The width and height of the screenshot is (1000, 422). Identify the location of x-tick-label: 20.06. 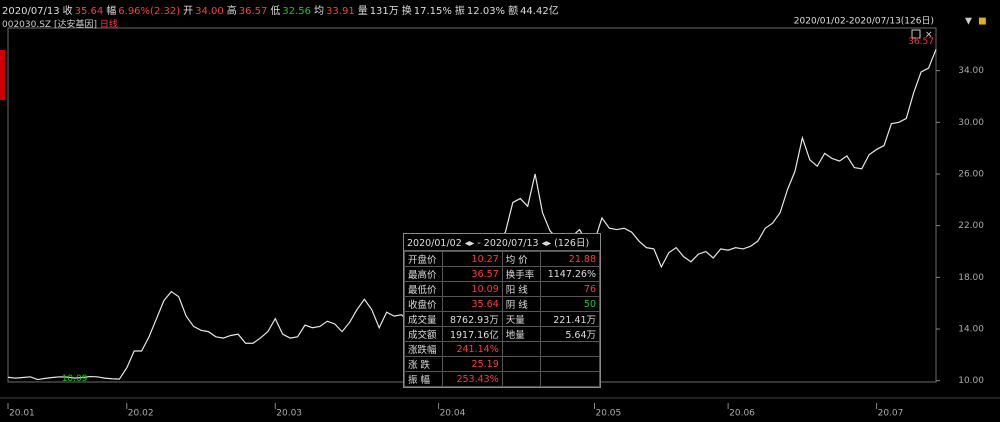
(742, 414).